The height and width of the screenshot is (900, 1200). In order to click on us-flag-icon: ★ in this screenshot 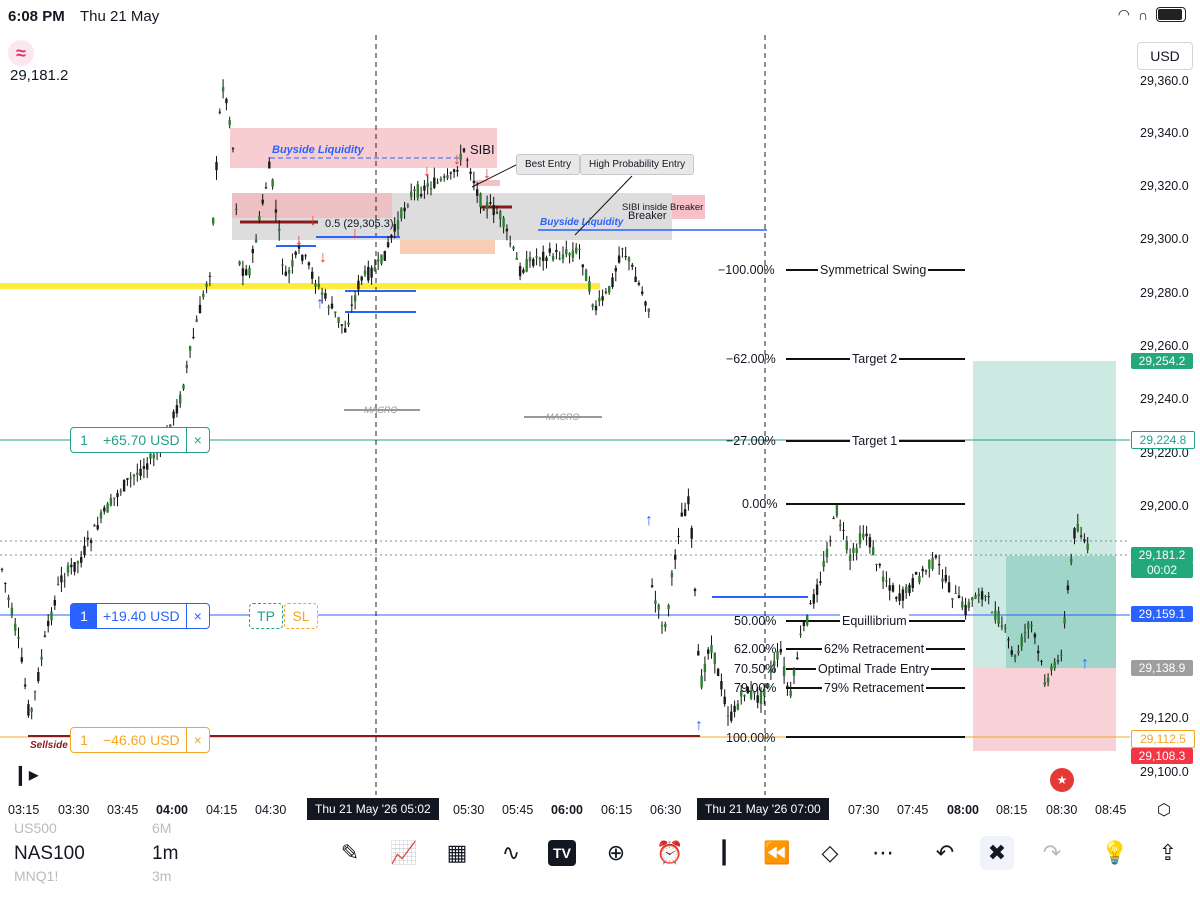, I will do `click(1062, 780)`.